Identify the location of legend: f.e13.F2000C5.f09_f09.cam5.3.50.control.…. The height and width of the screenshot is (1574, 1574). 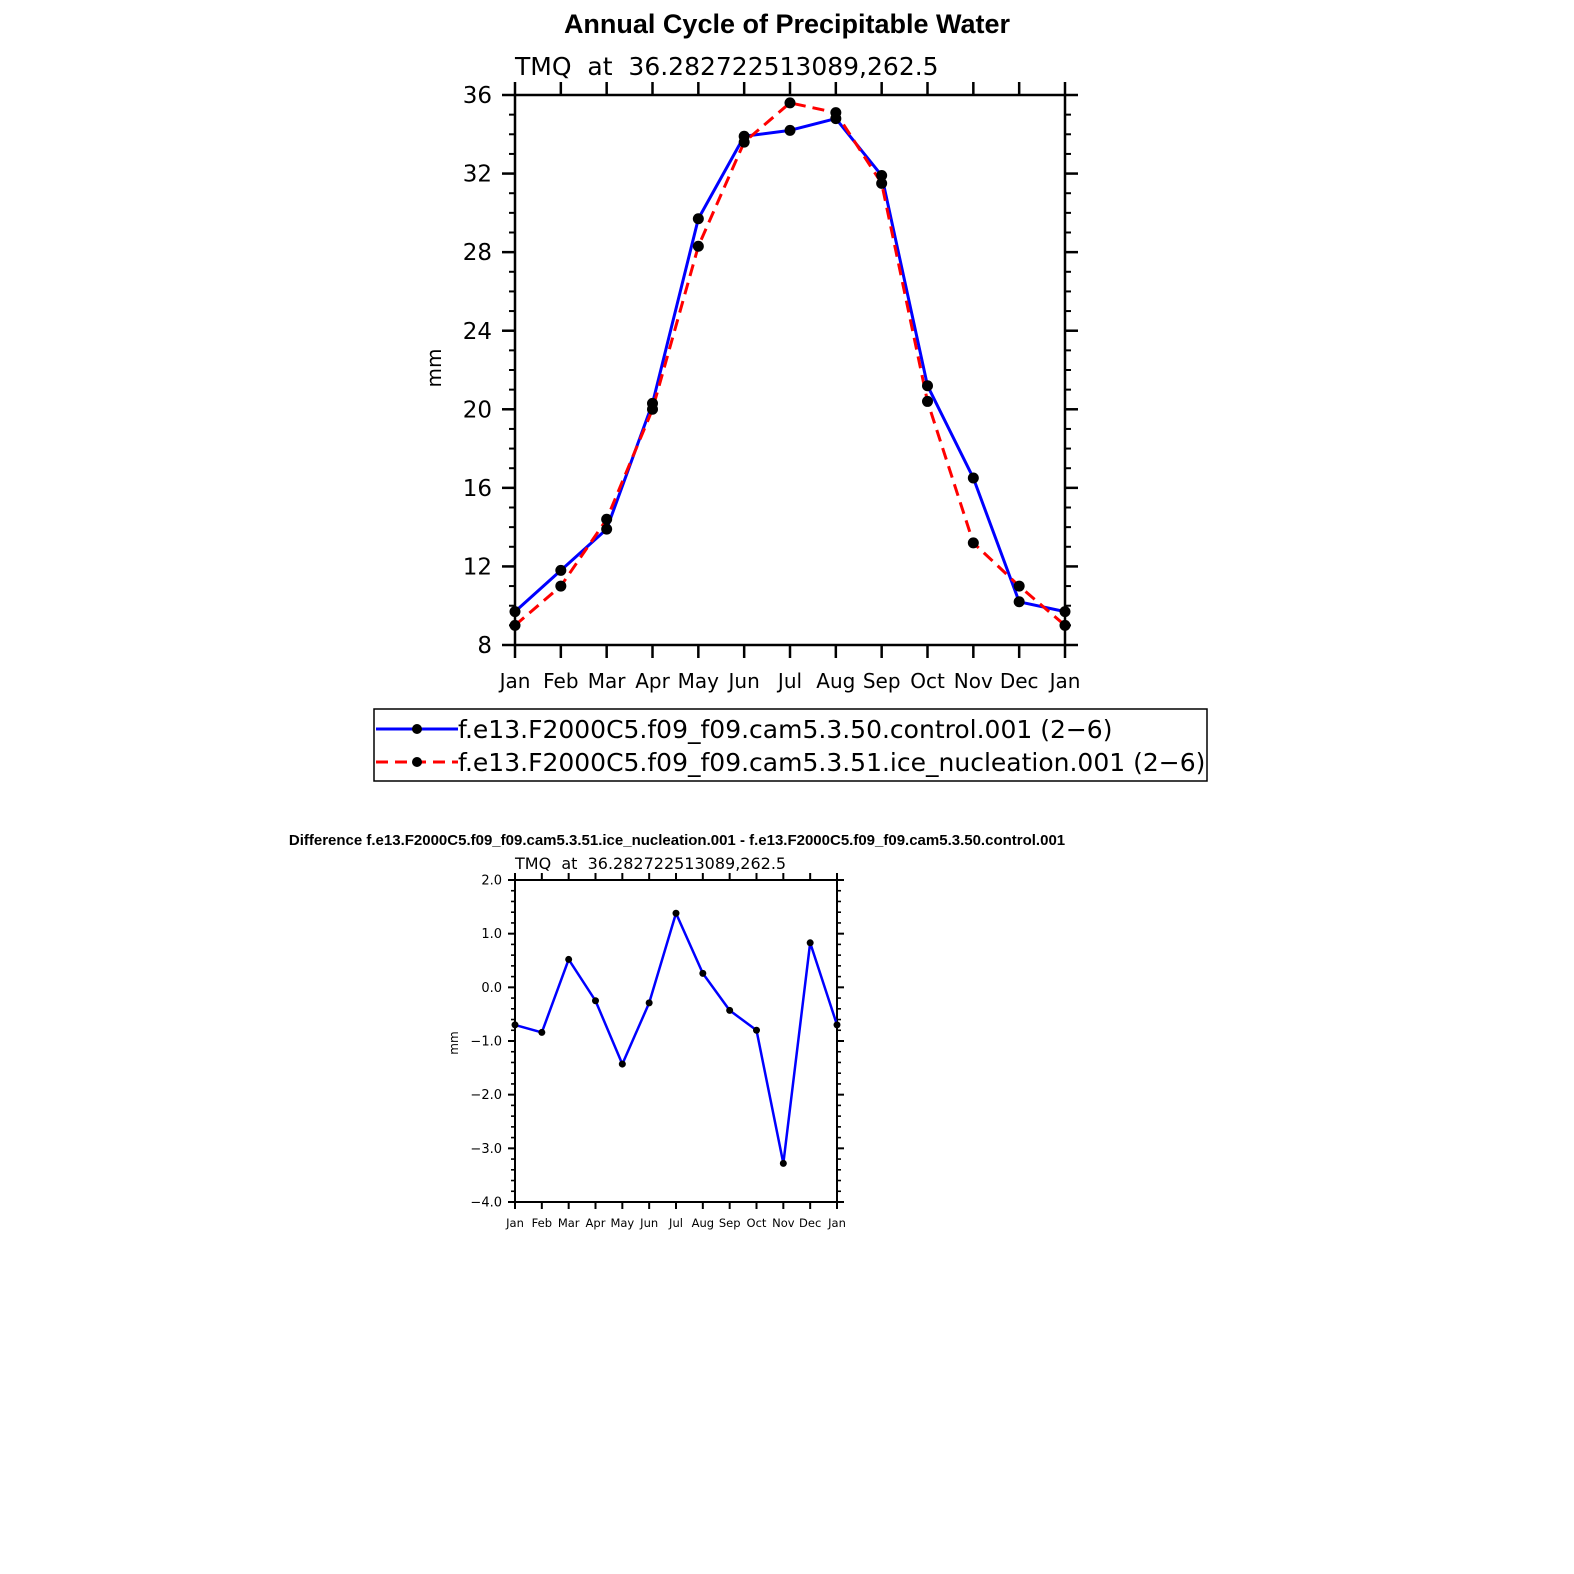
(790, 745).